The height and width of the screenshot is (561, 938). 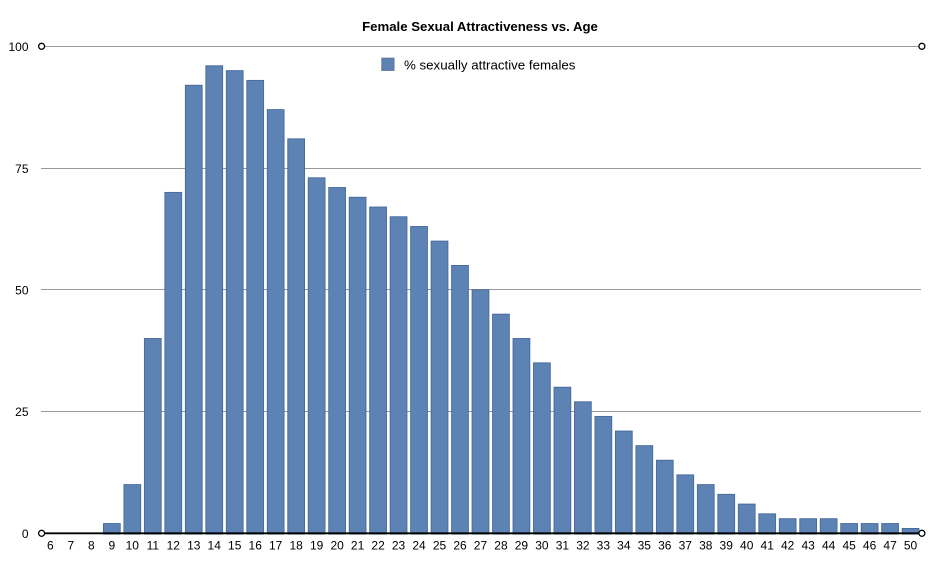 I want to click on svg-text: 22, so click(x=378, y=545).